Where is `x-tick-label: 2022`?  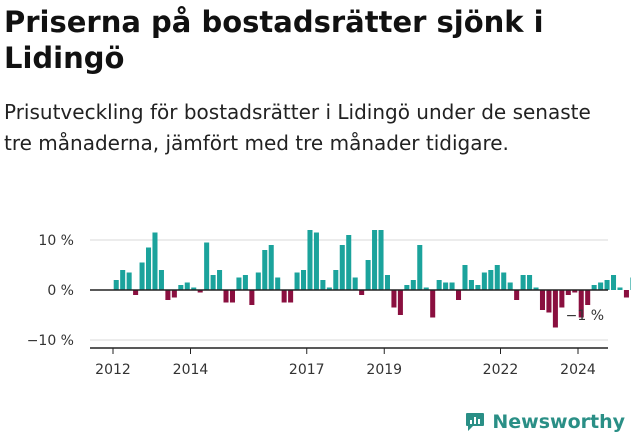 x-tick-label: 2022 is located at coordinates (501, 370).